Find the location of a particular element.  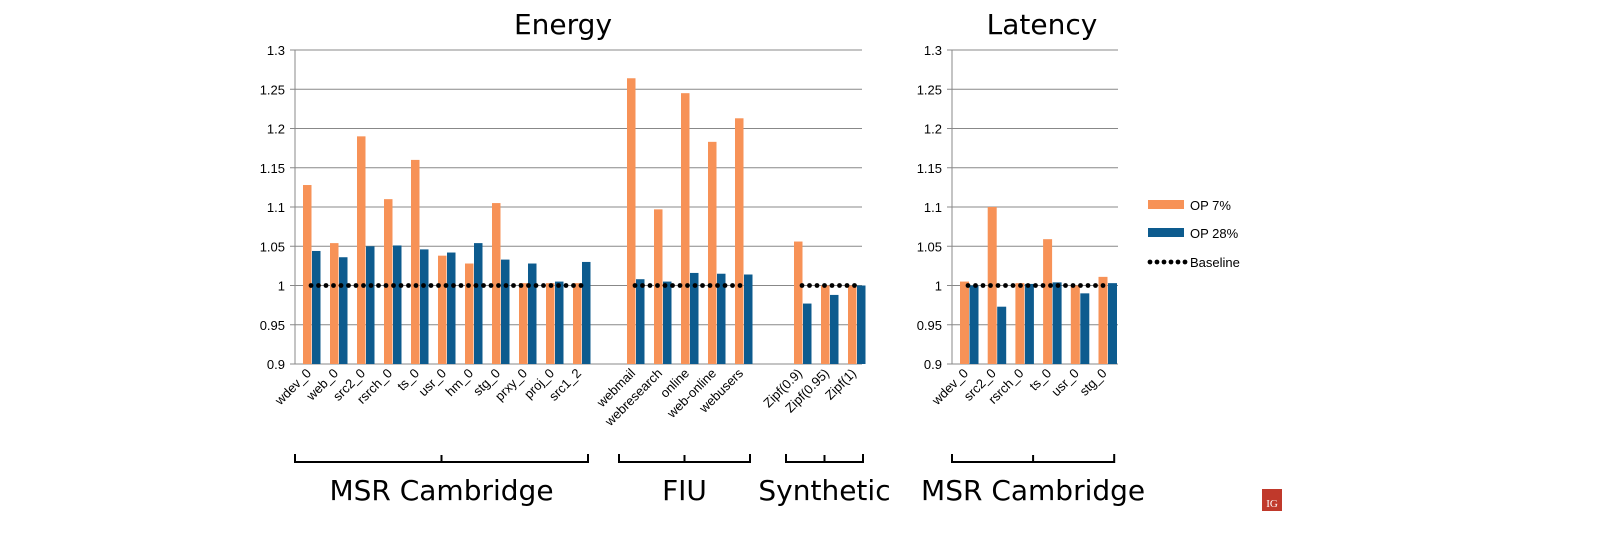

y-tick-label: 1.05 is located at coordinates (929, 246).